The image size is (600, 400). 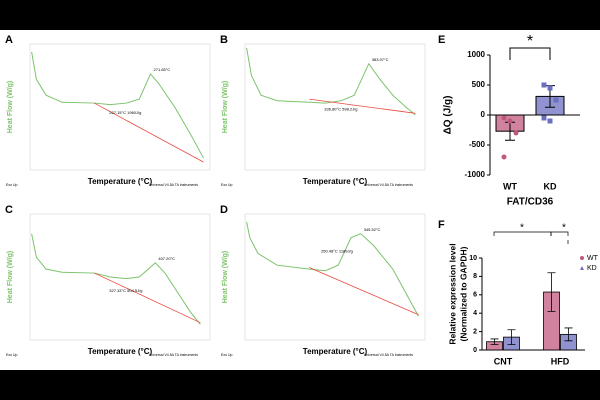 I want to click on panel-letter: E, so click(x=441, y=40).